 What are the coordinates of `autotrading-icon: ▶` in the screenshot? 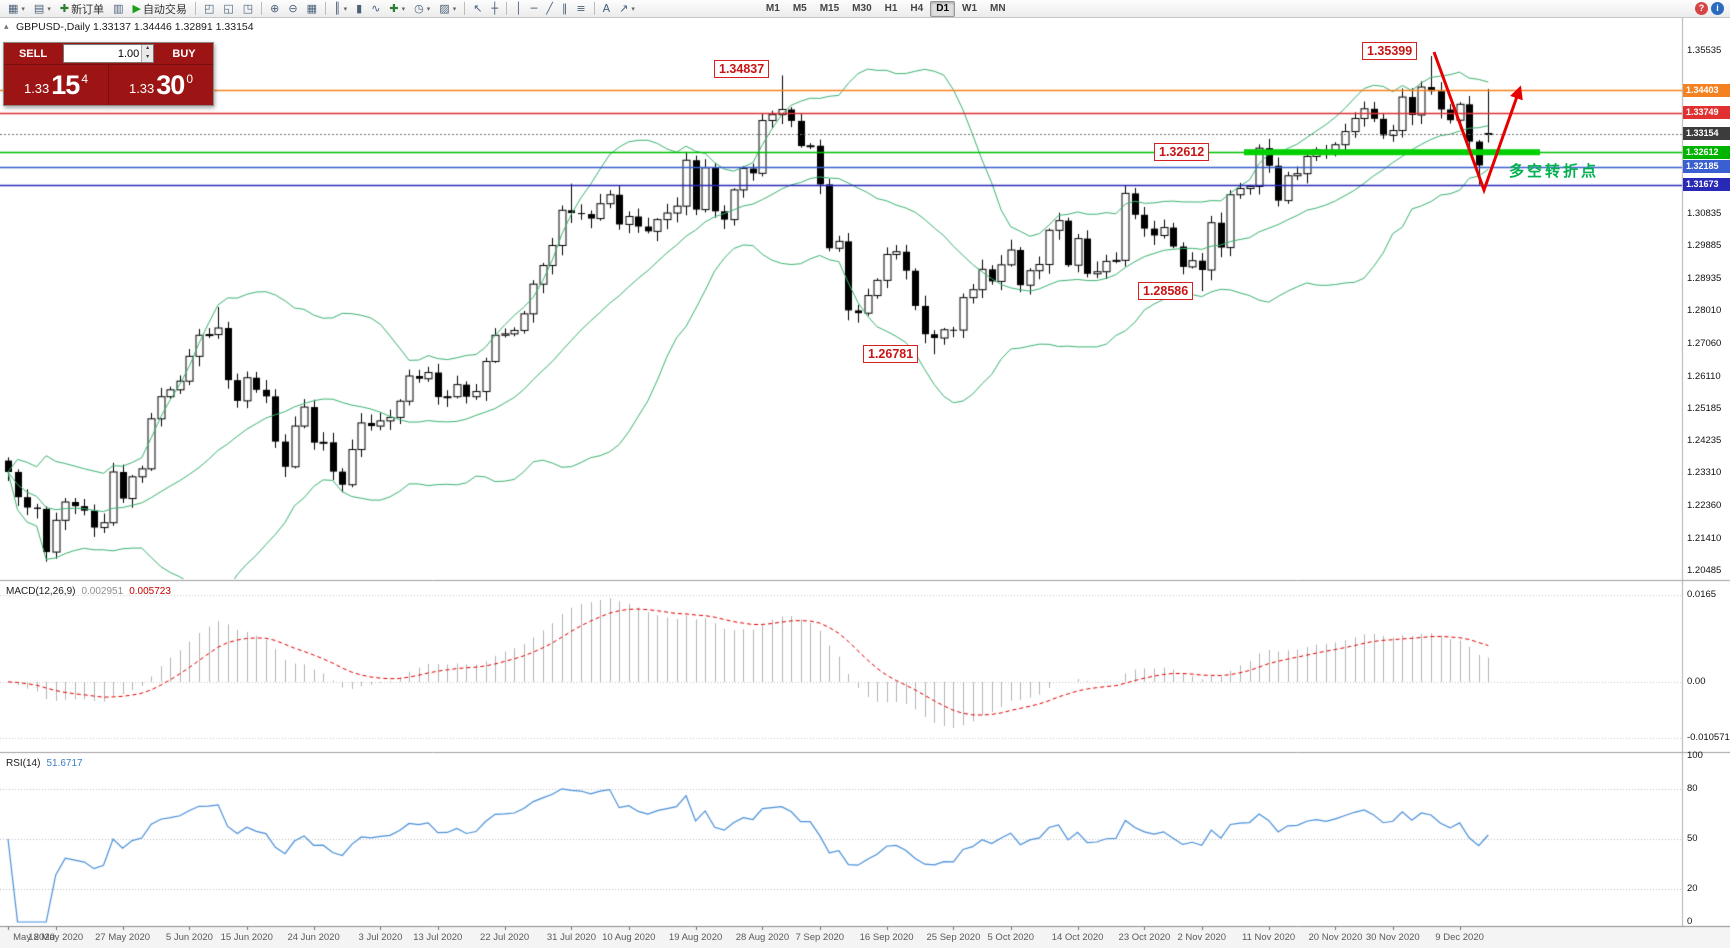 It's located at (136, 8).